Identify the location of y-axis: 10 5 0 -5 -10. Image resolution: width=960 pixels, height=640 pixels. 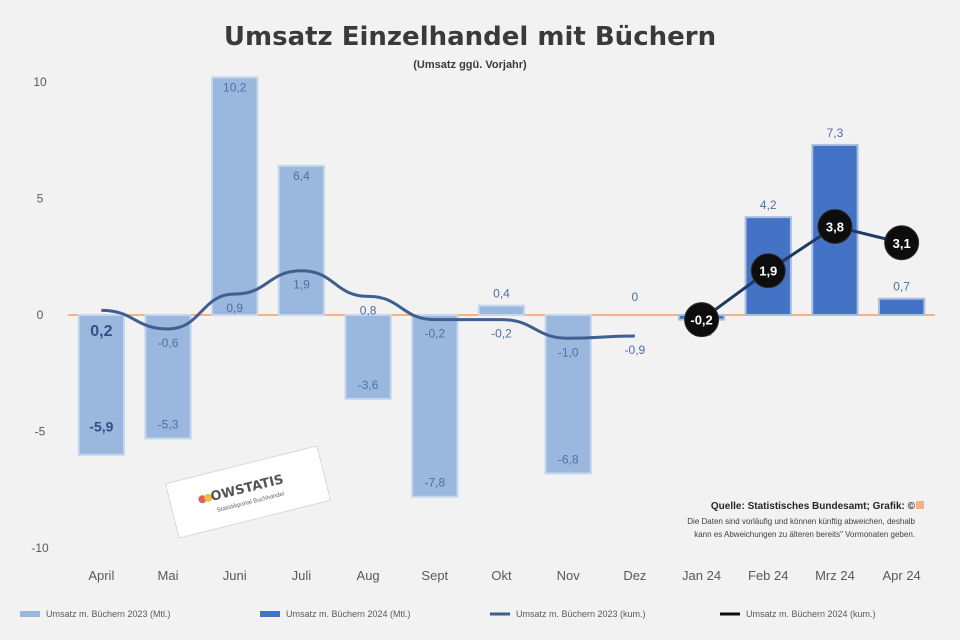
(40, 315).